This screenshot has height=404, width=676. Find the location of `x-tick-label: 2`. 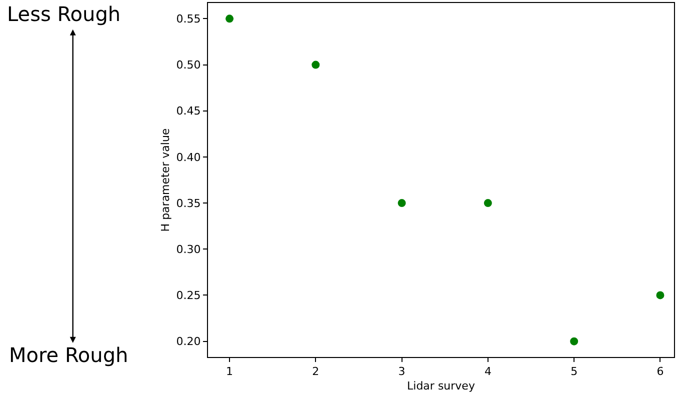

x-tick-label: 2 is located at coordinates (316, 371).